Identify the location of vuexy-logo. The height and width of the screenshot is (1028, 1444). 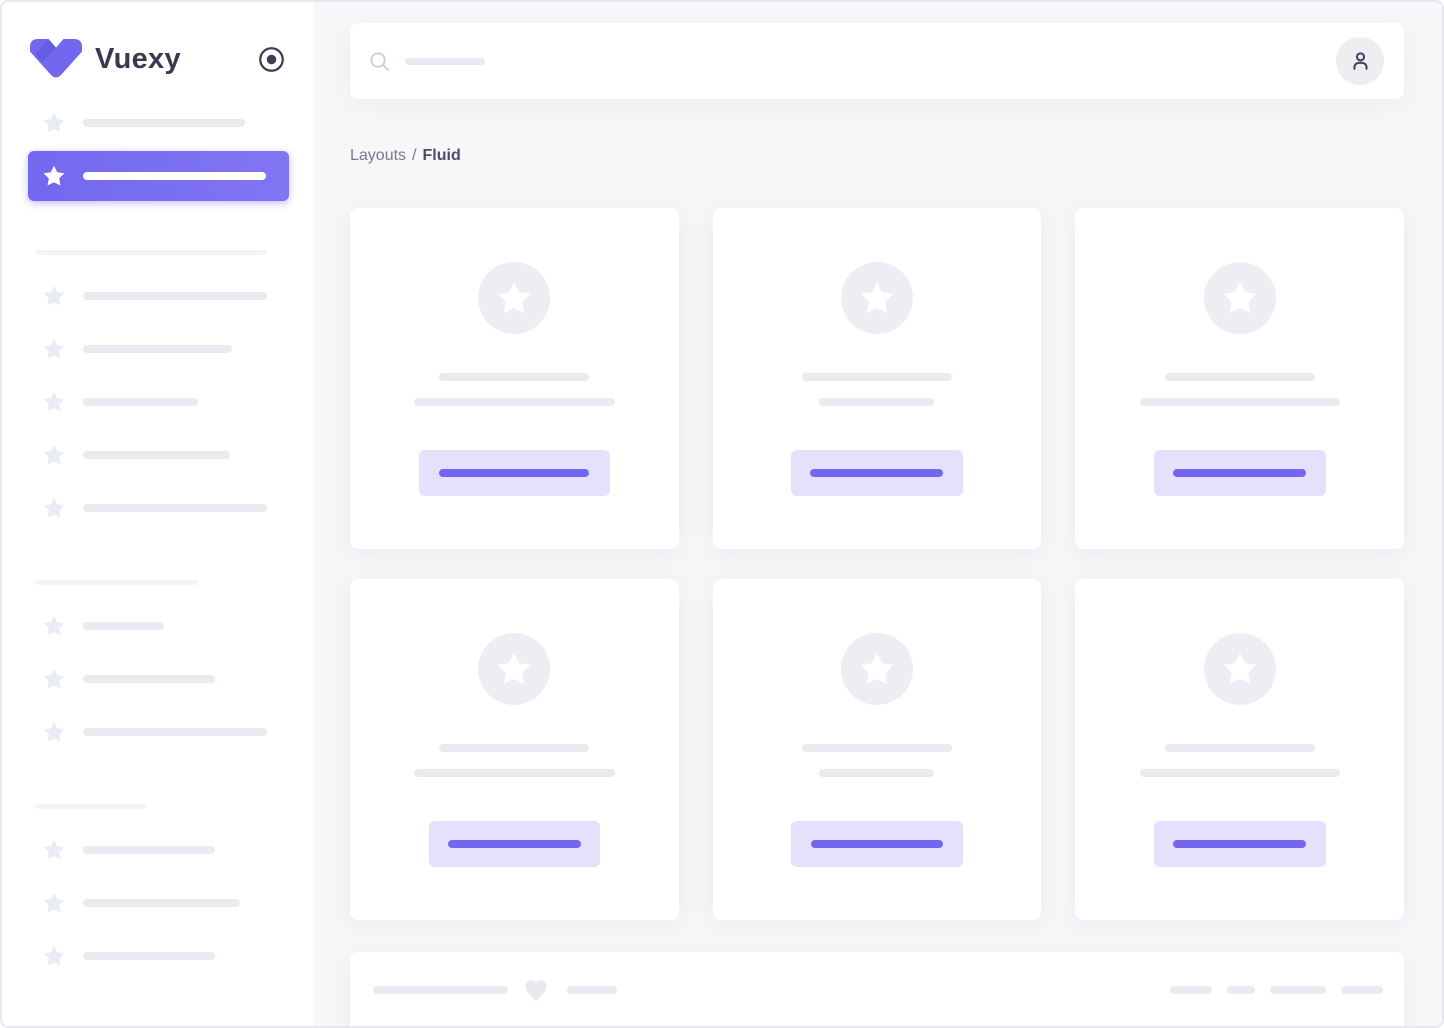
(56, 58).